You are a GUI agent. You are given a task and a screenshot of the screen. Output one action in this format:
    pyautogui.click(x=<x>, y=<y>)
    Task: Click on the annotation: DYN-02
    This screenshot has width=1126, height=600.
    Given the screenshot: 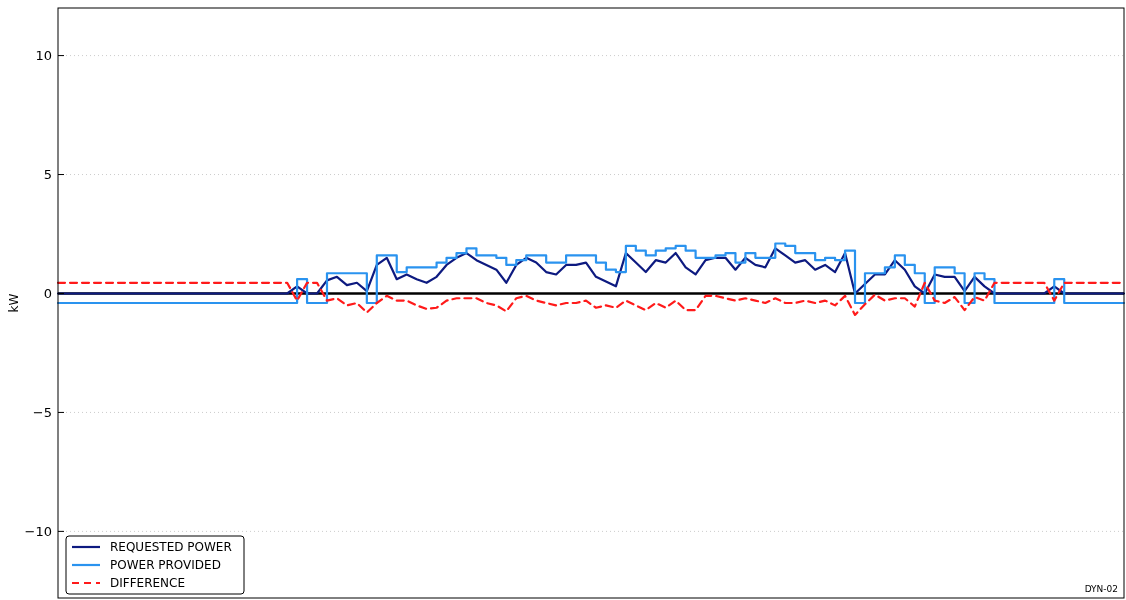 What is the action you would take?
    pyautogui.click(x=1101, y=589)
    